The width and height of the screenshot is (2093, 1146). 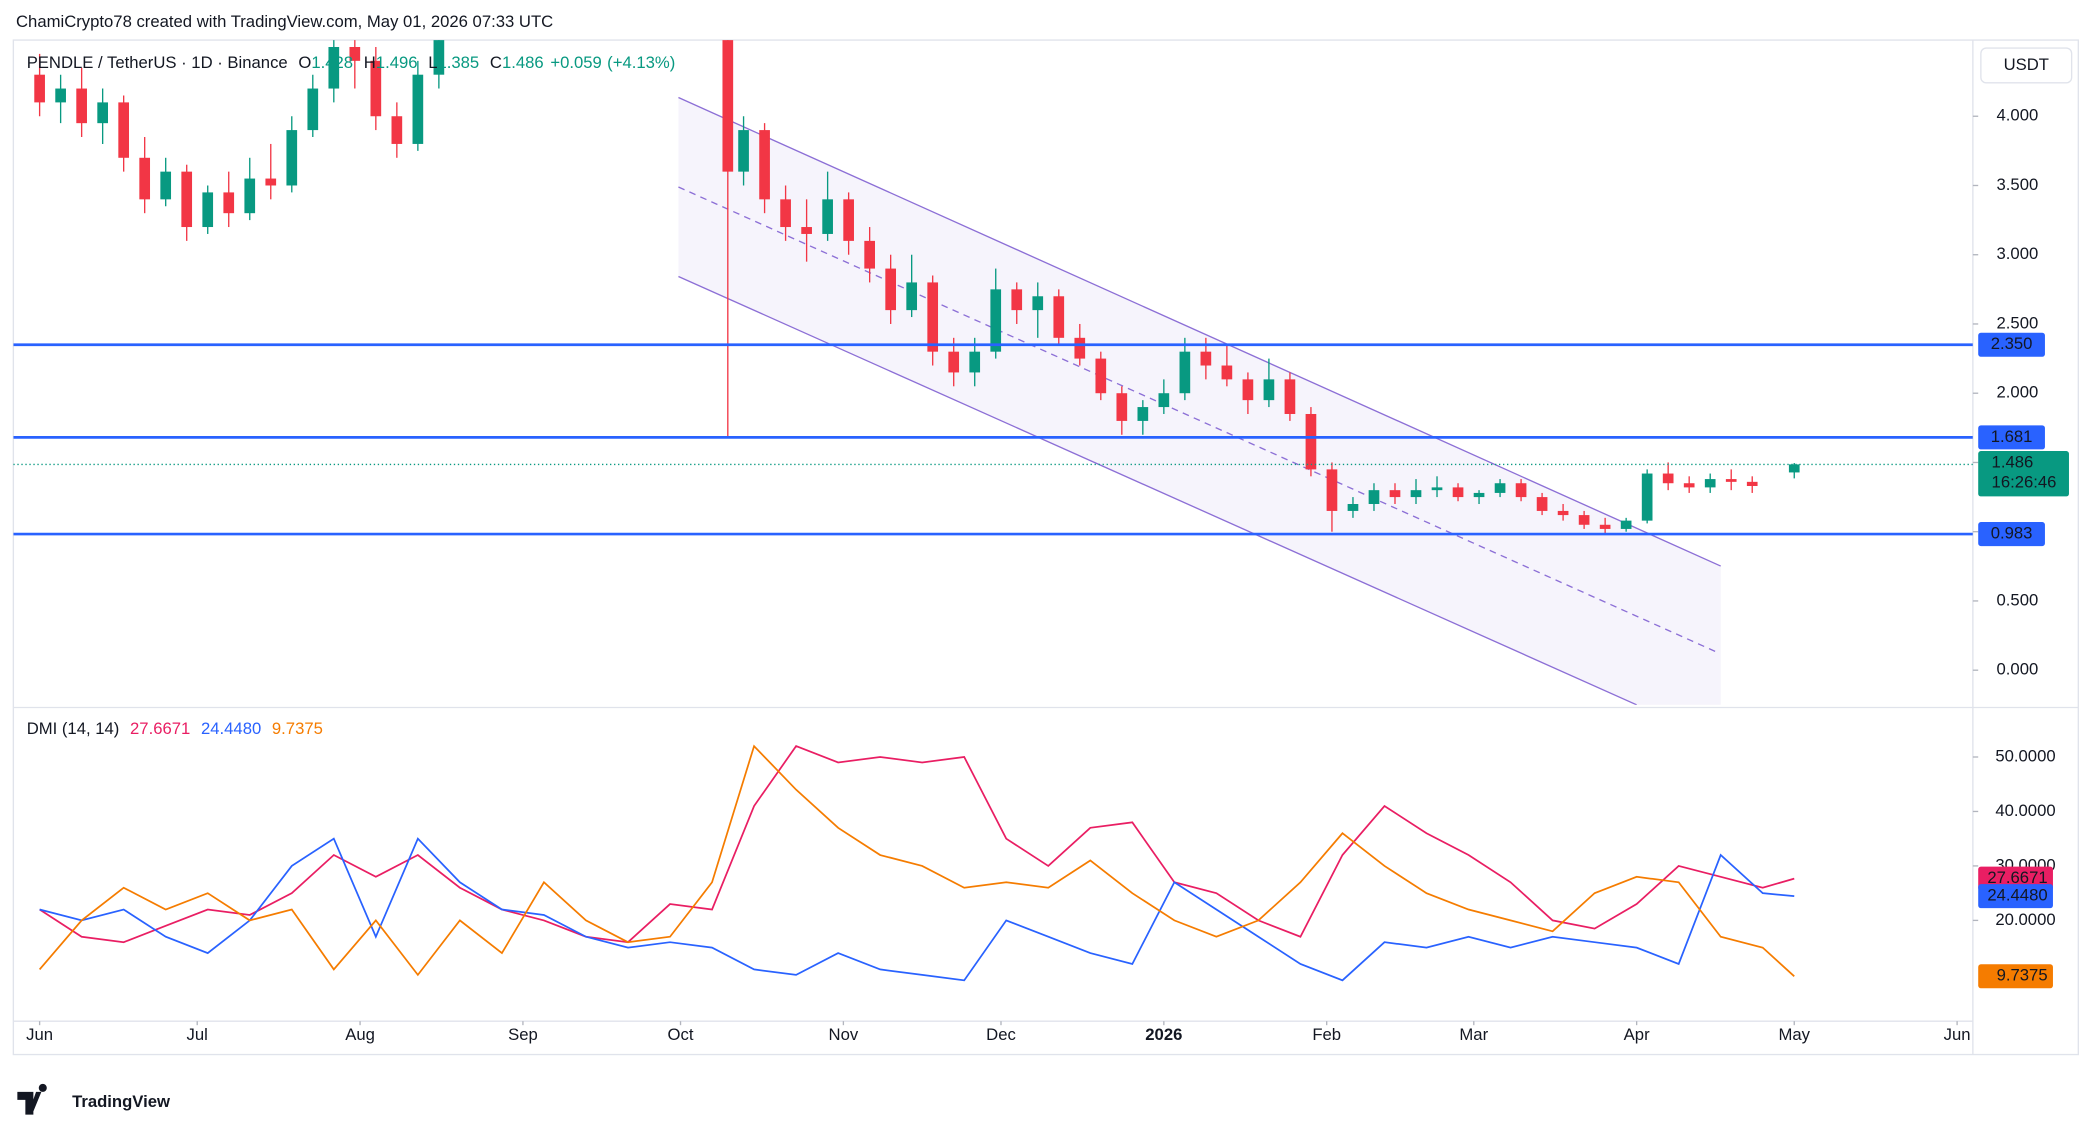 I want to click on level-tag-label: 0.983, so click(x=2012, y=532).